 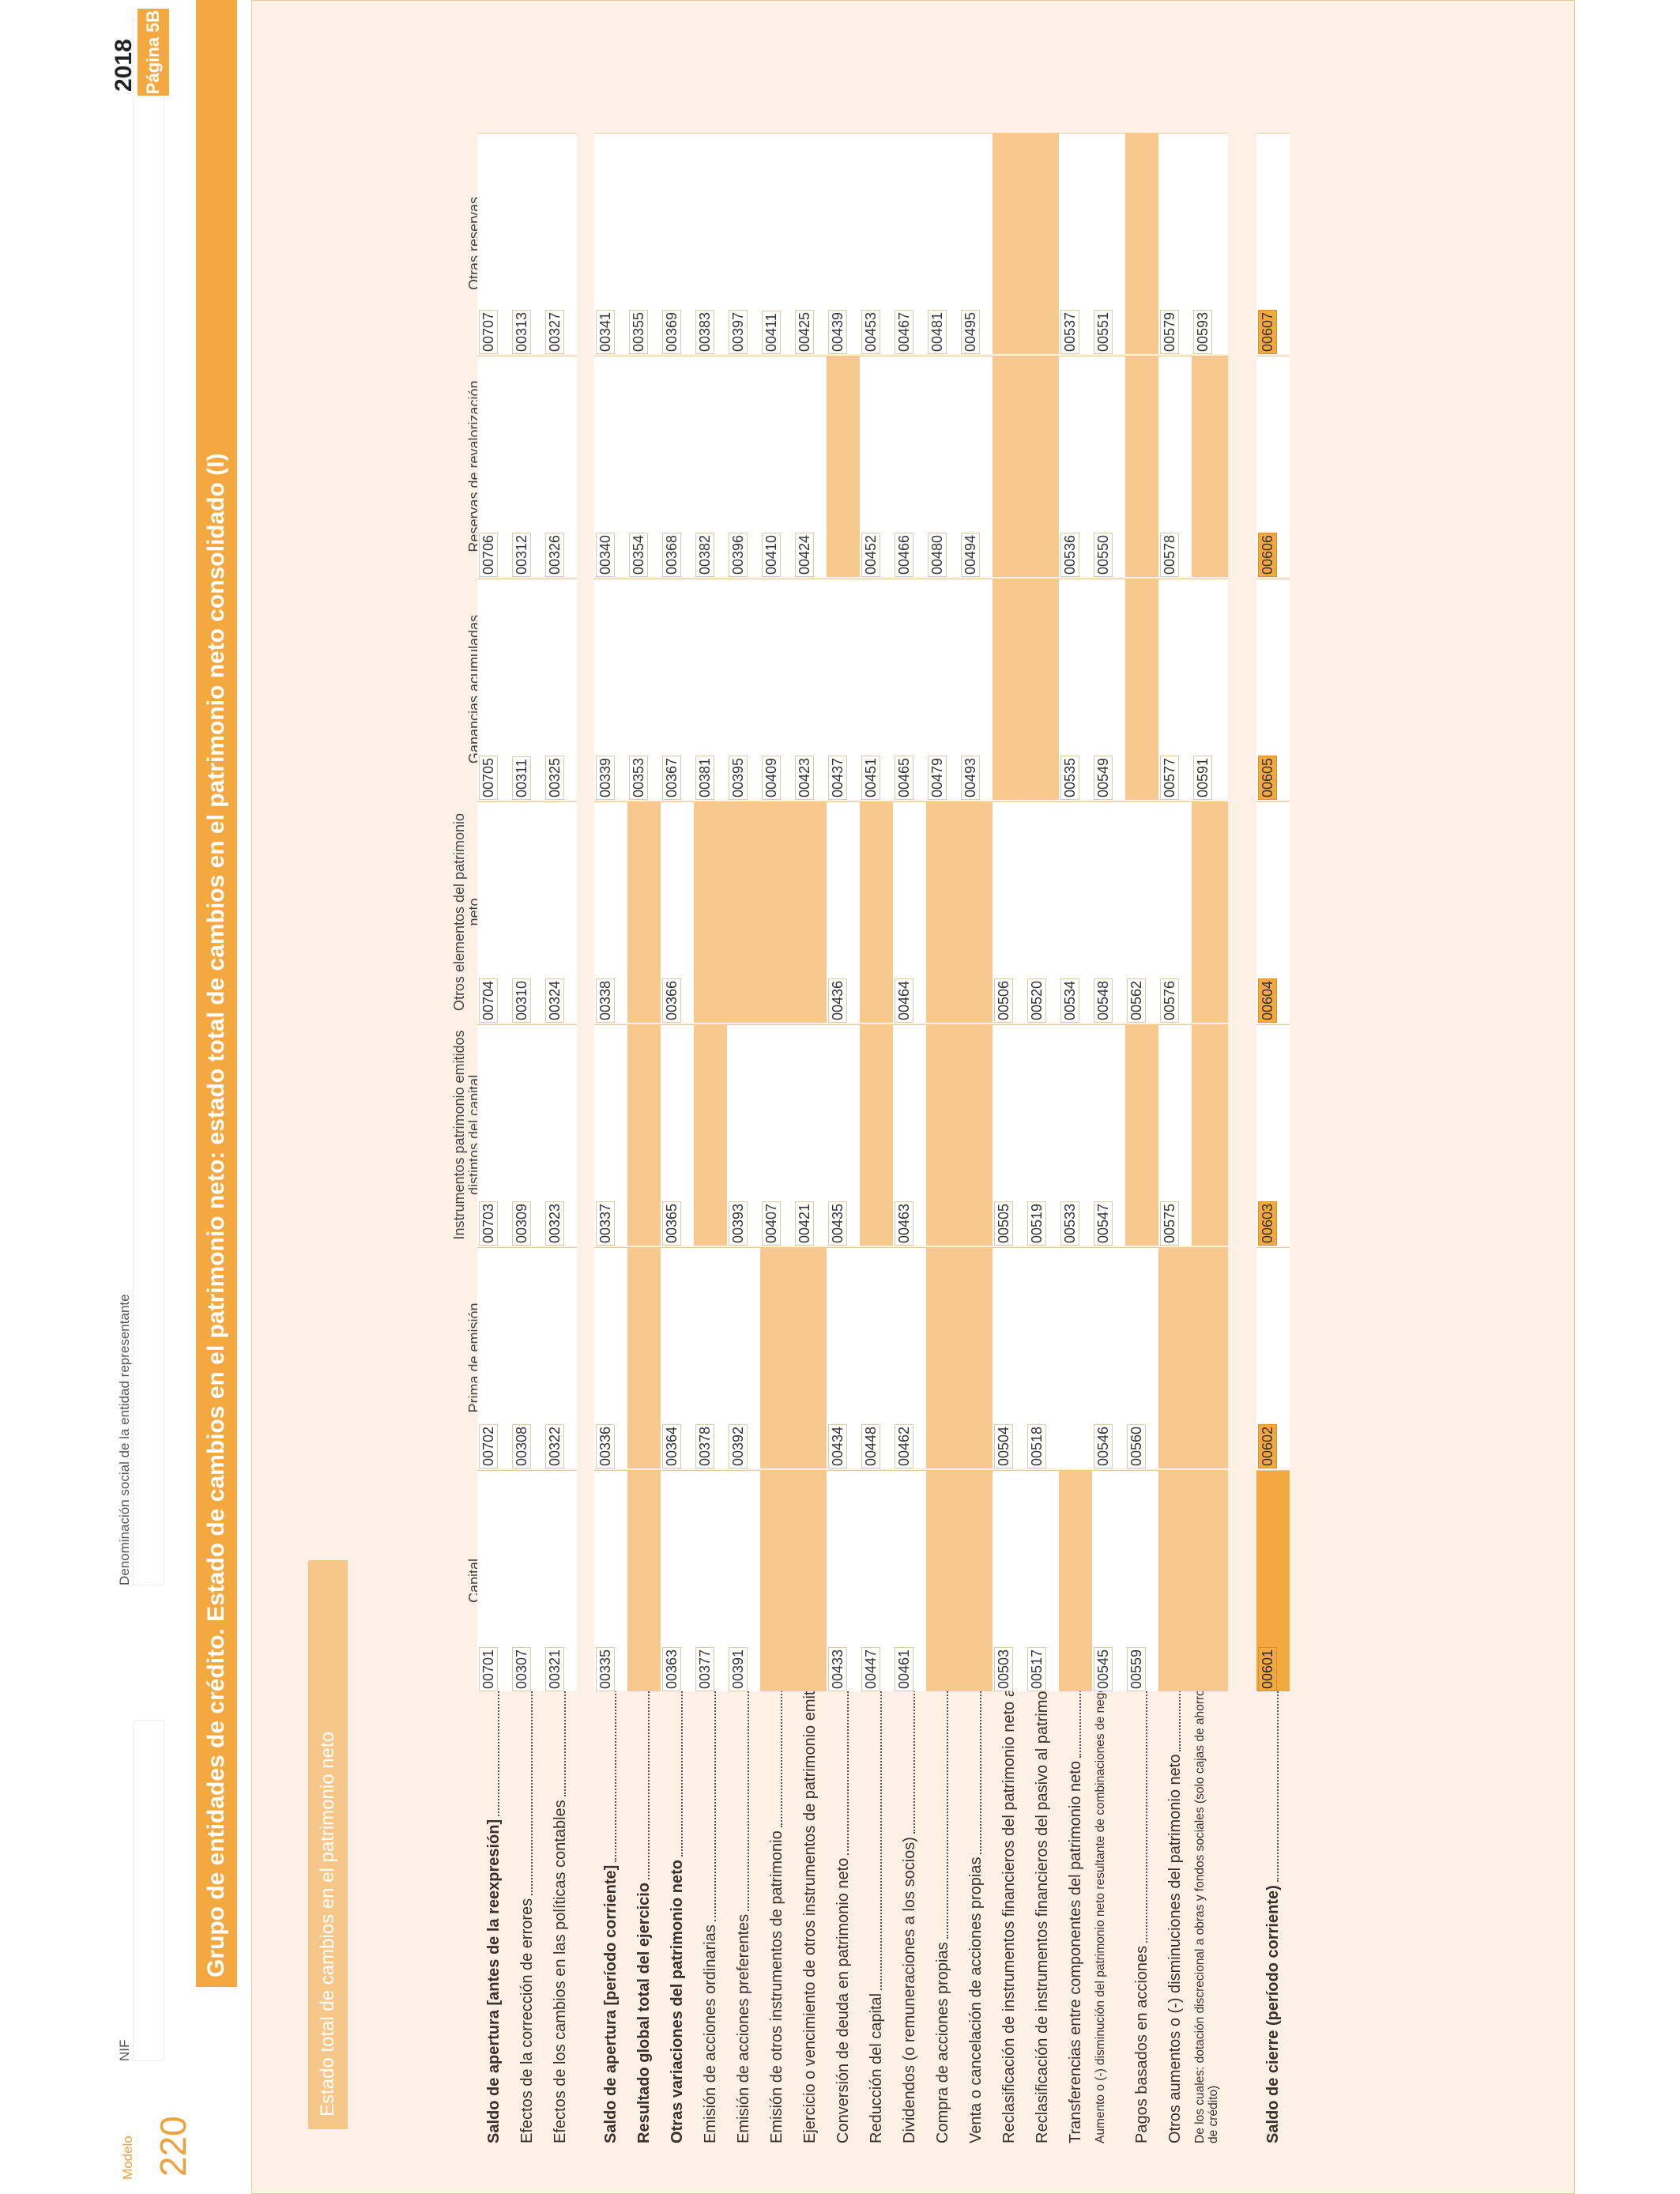 I want to click on amount-field: 00338, so click(x=610, y=912).